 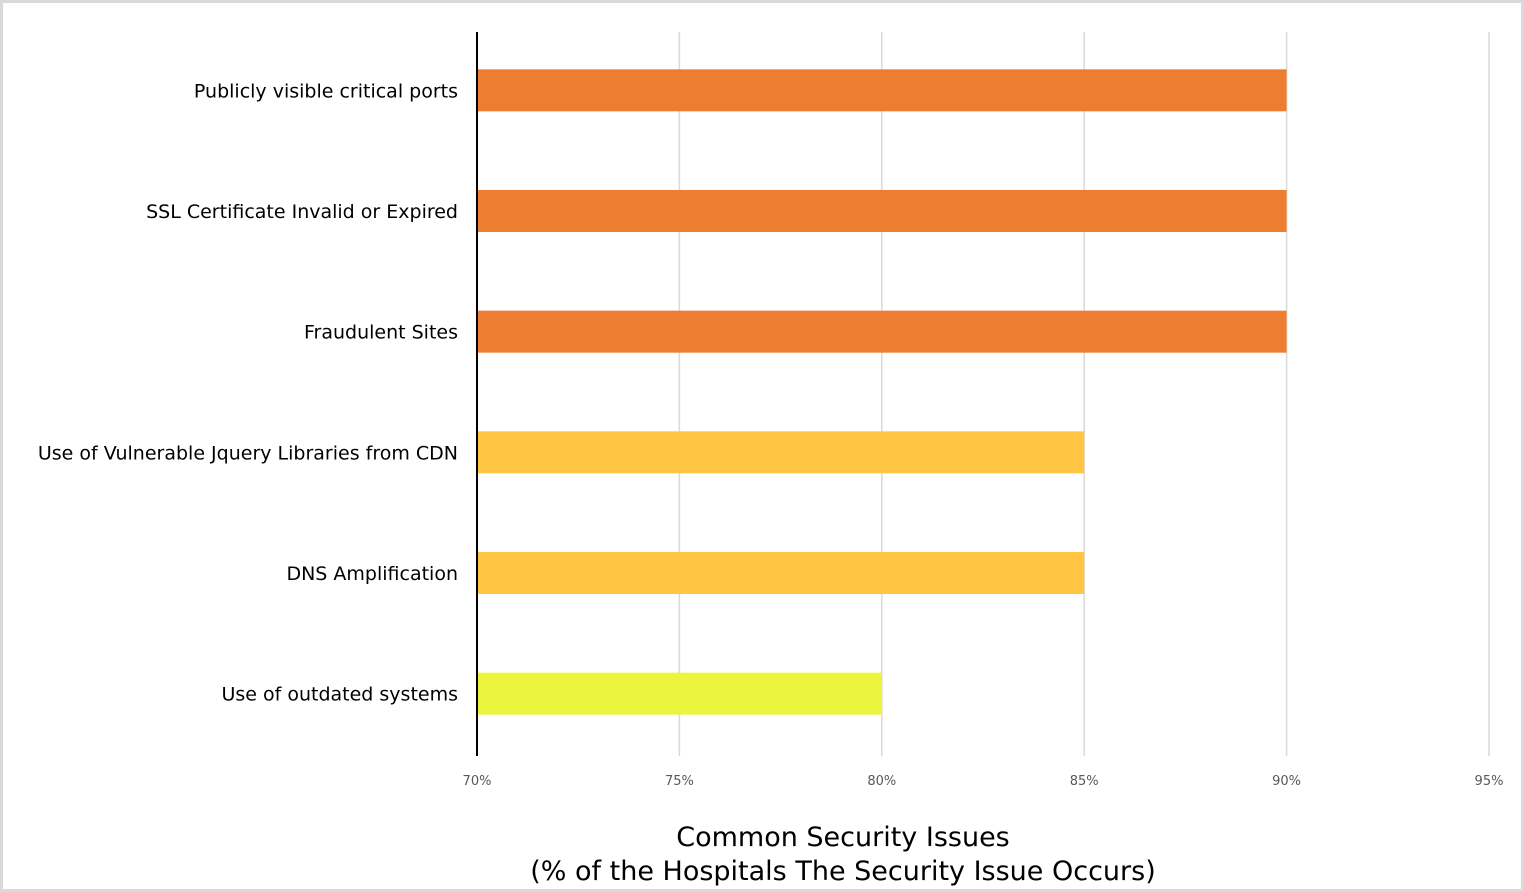 What do you see at coordinates (372, 574) in the screenshot?
I see `category-label: DNS Amplification` at bounding box center [372, 574].